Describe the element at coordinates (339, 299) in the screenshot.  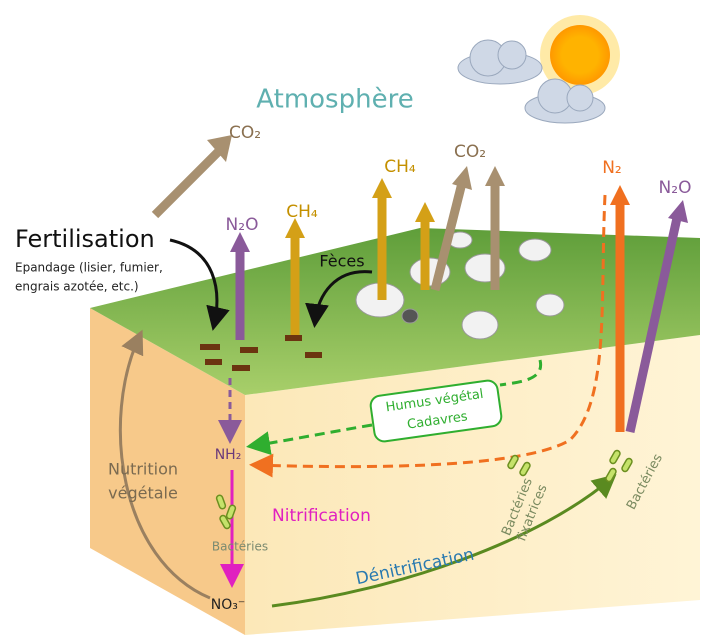
I see `feces-arrow` at that location.